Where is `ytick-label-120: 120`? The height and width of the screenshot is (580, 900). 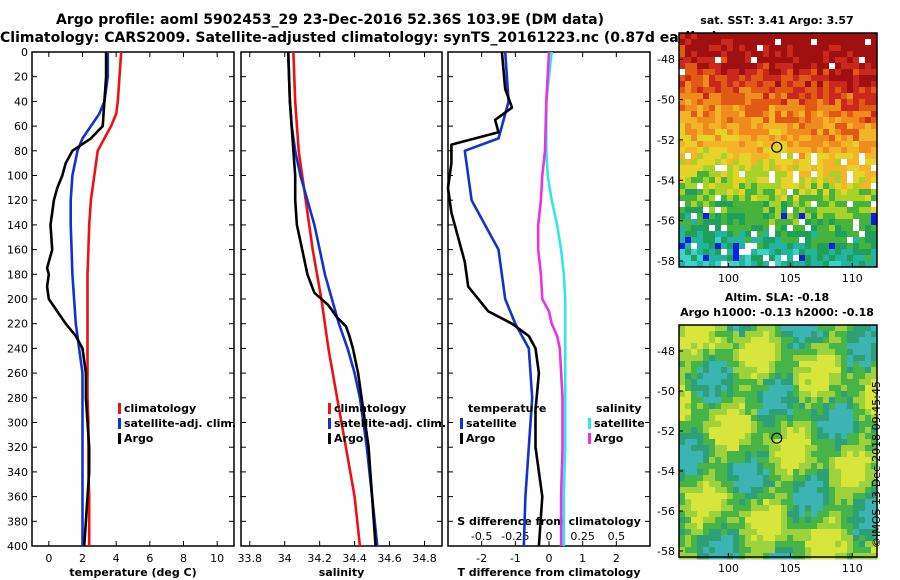 ytick-label-120: 120 is located at coordinates (17, 200).